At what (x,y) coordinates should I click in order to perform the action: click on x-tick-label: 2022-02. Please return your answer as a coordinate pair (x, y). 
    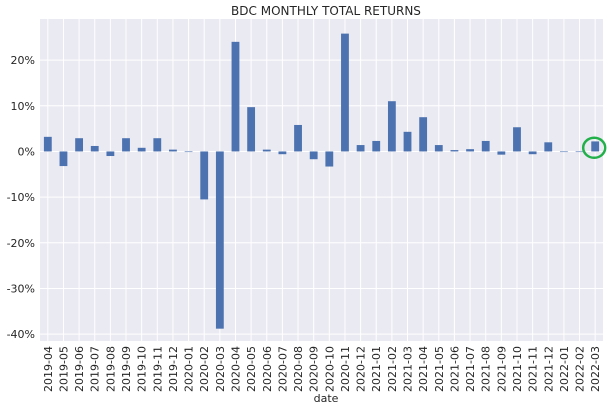
    Looking at the image, I should click on (580, 369).